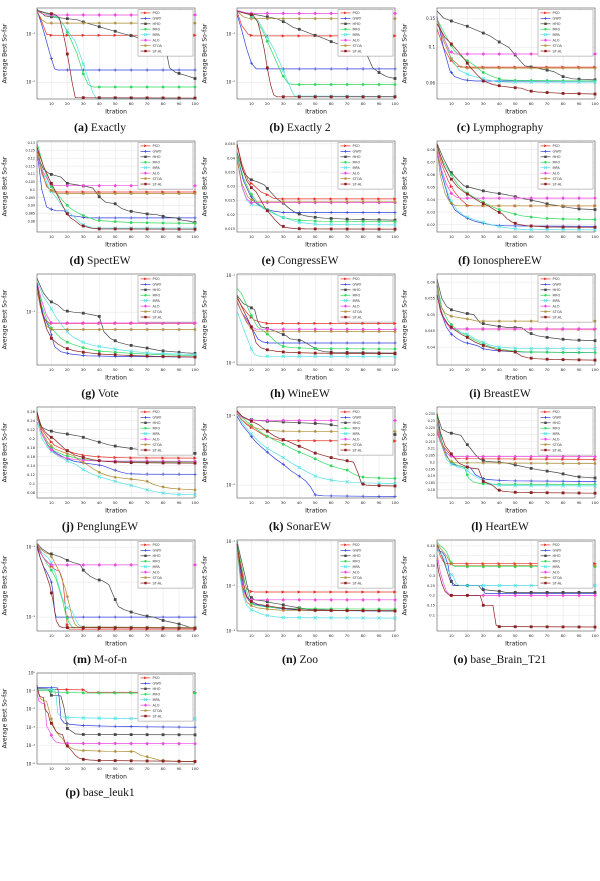  What do you see at coordinates (516, 452) in the screenshot?
I see `axes-box` at bounding box center [516, 452].